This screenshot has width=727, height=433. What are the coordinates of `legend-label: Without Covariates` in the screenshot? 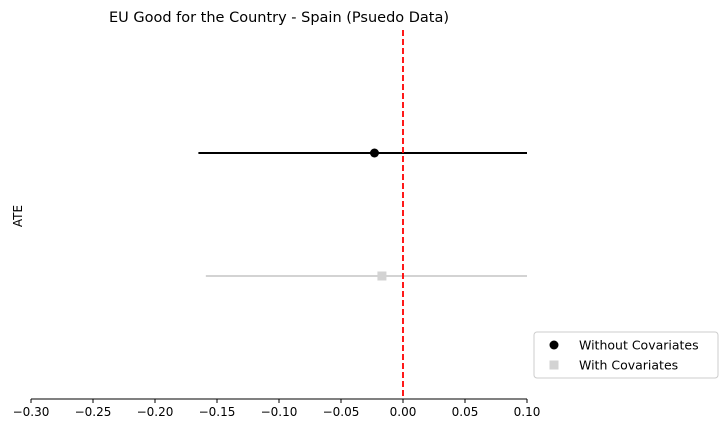 It's located at (639, 345).